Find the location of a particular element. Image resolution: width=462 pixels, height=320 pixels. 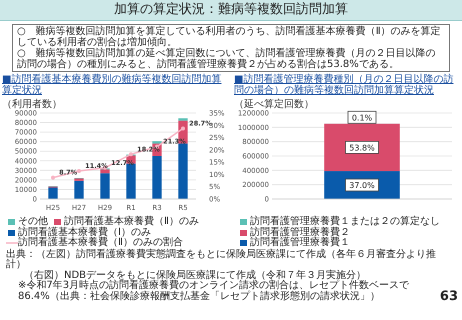

annotation: 53.8% is located at coordinates (362, 147).